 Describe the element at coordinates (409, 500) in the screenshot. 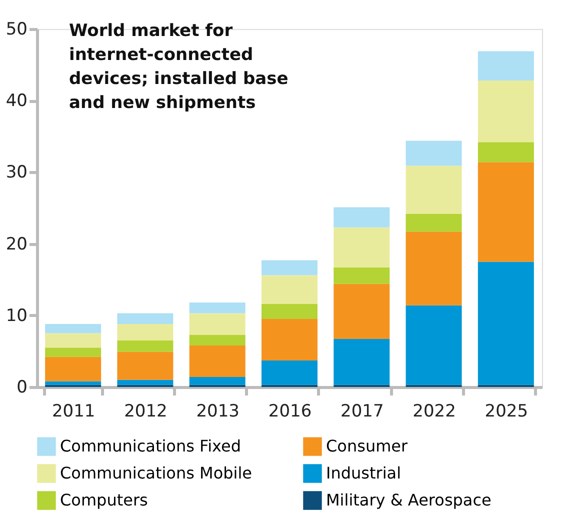

I see `legend-label: Military & Aerospace` at that location.